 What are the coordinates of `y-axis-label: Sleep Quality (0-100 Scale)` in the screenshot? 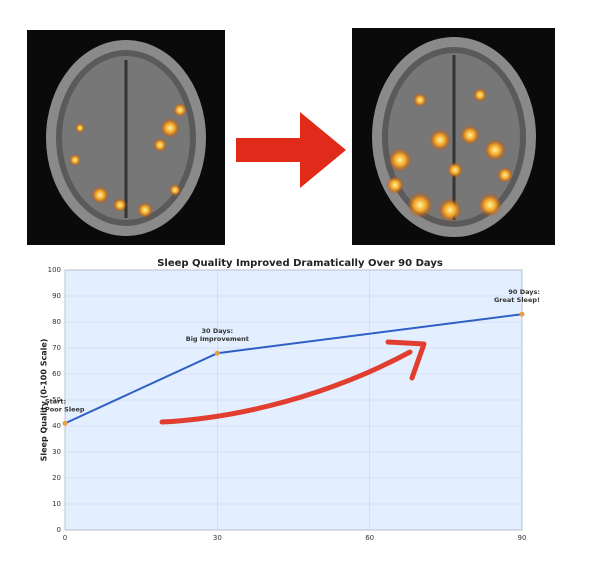 It's located at (44, 400).